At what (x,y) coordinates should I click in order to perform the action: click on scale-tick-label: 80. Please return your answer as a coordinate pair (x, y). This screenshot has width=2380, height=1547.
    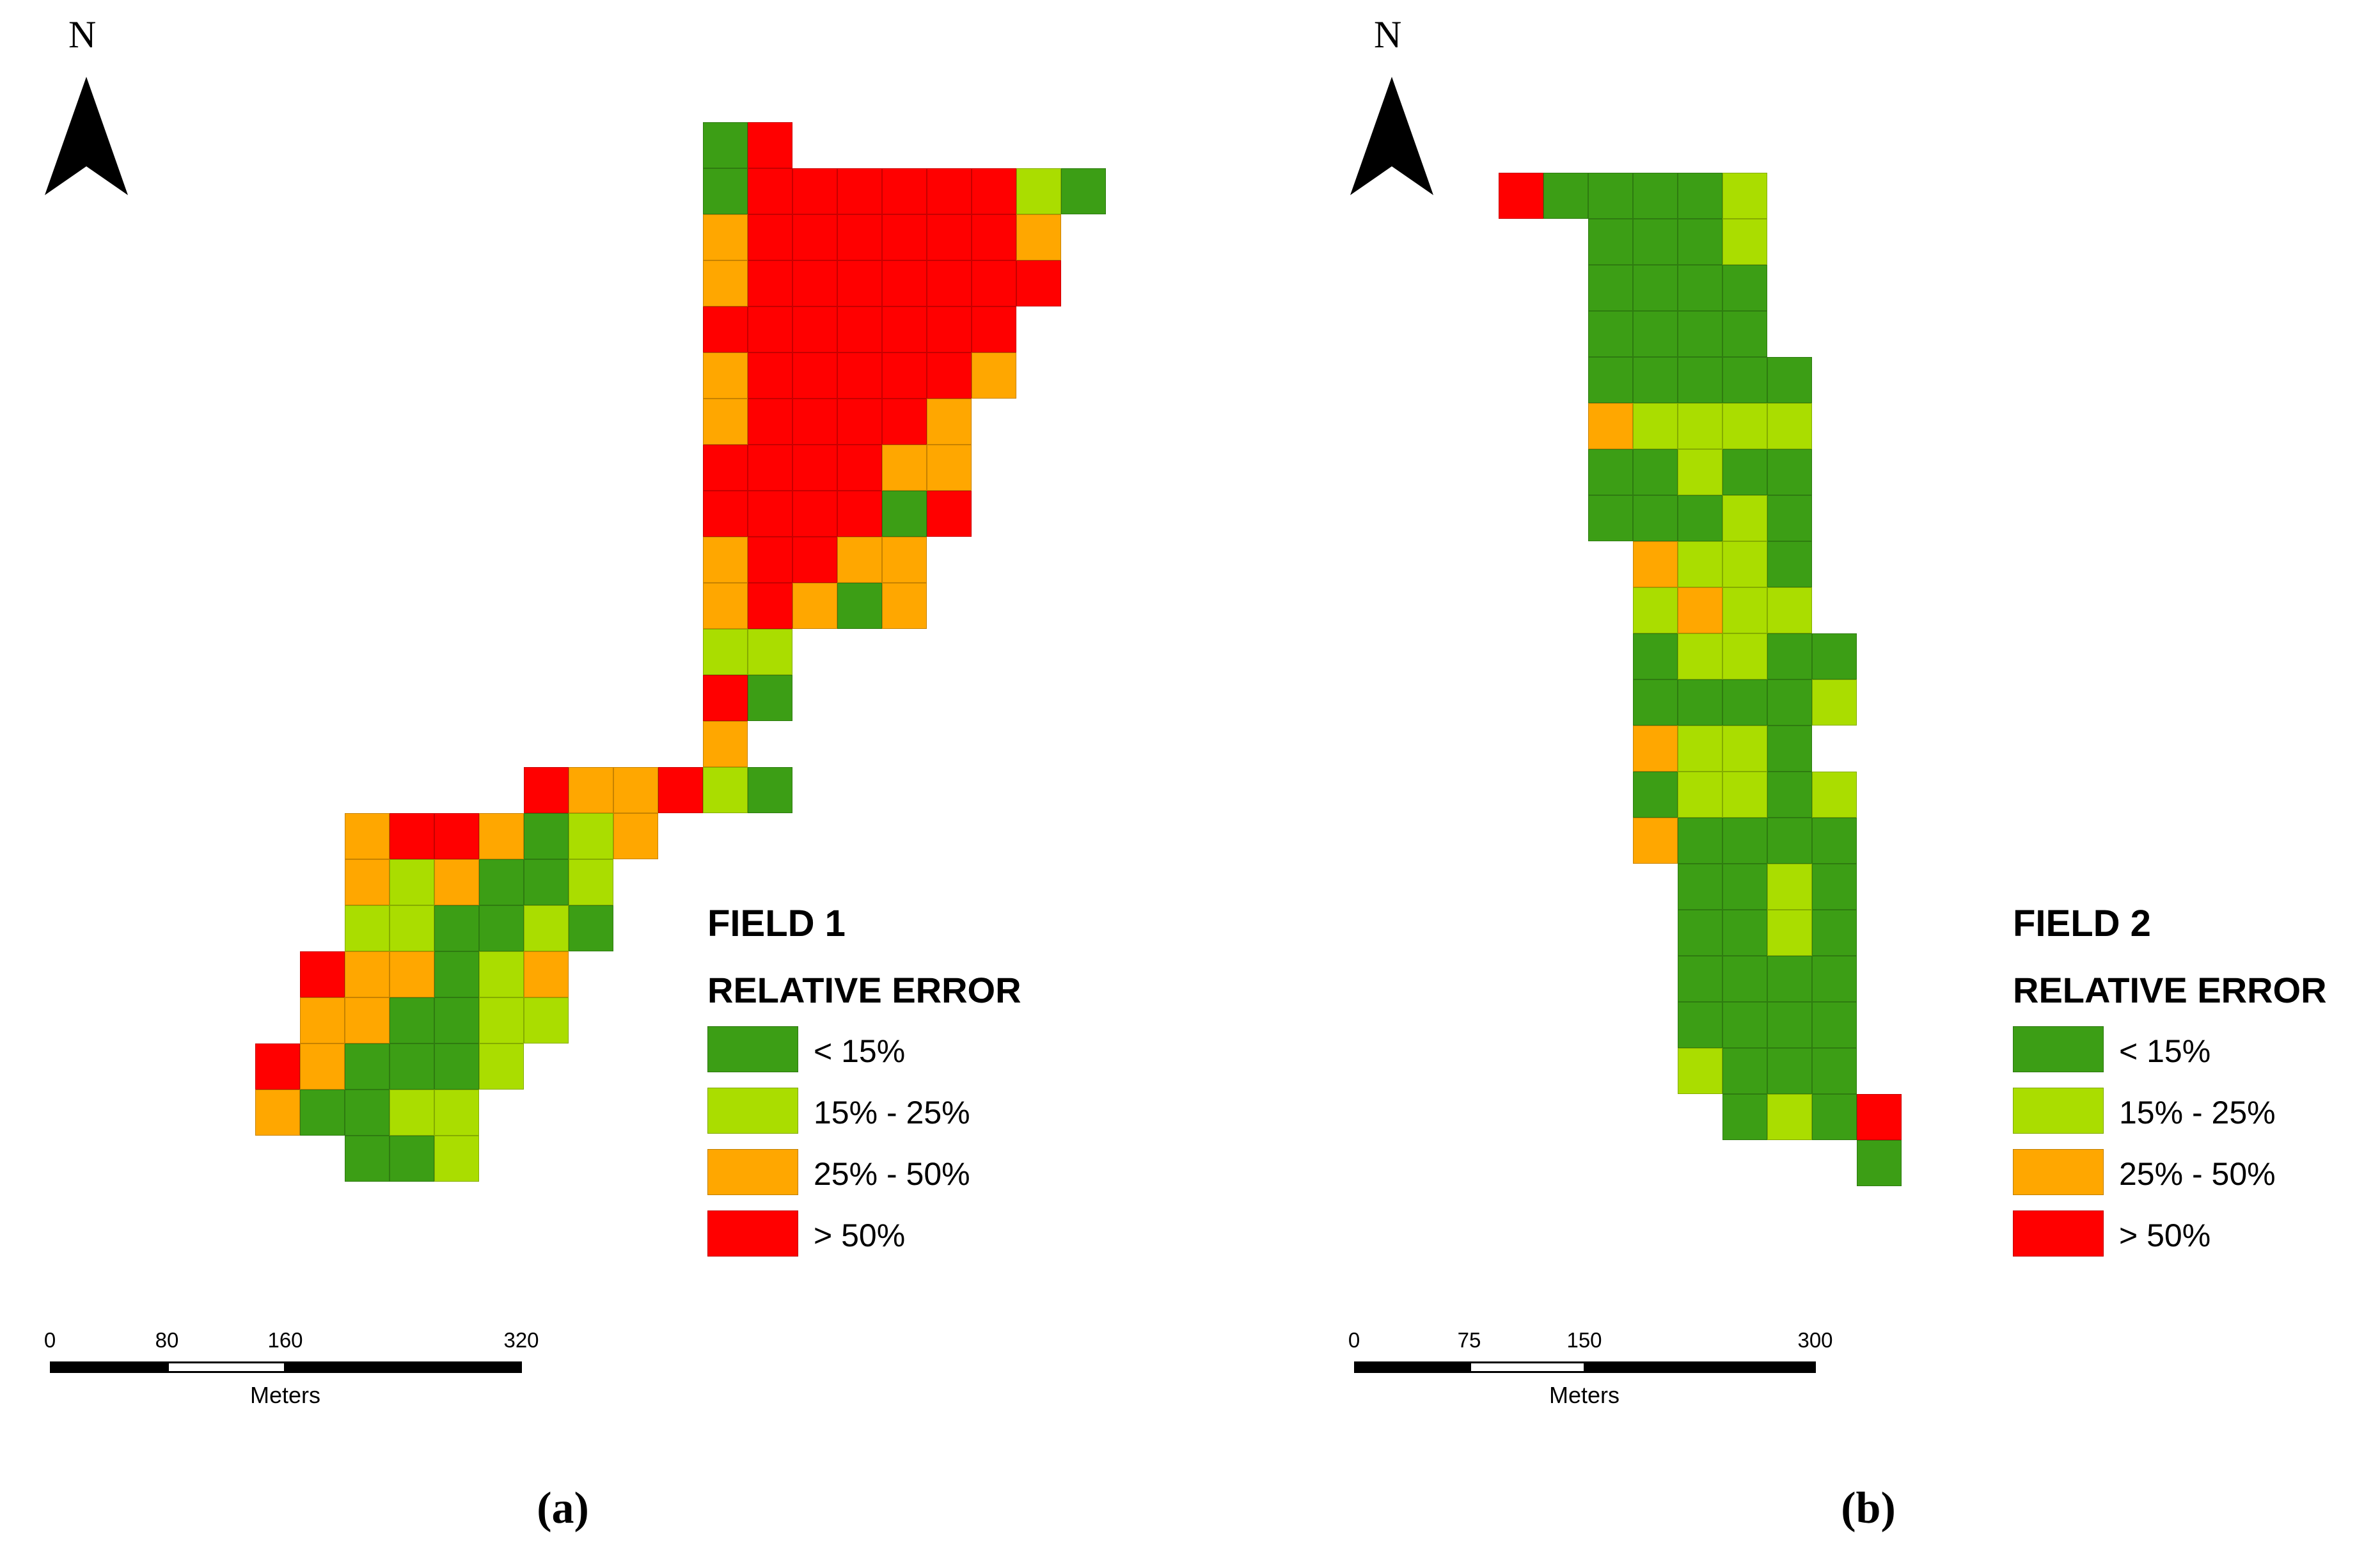
    Looking at the image, I should click on (167, 1340).